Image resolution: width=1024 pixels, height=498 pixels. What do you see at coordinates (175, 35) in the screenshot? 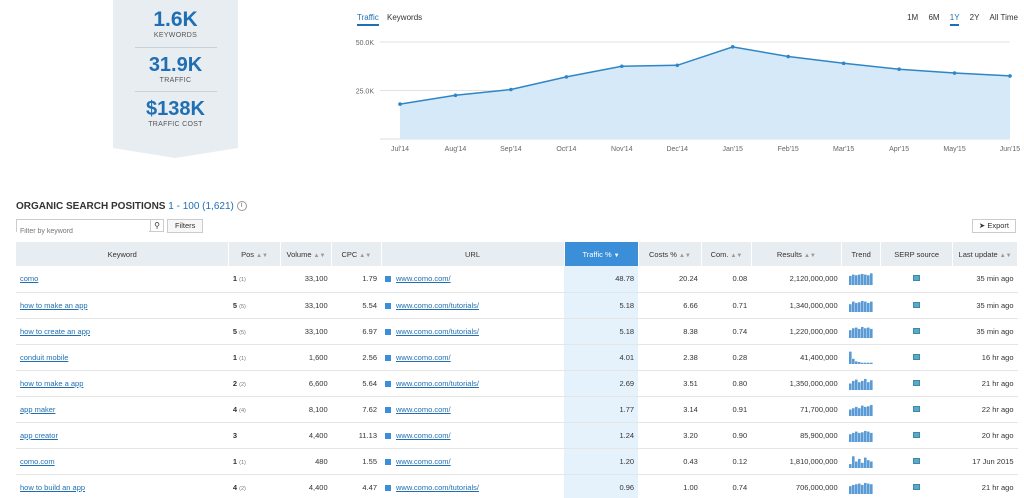
I see `keywords-label: KEYWORDS` at bounding box center [175, 35].